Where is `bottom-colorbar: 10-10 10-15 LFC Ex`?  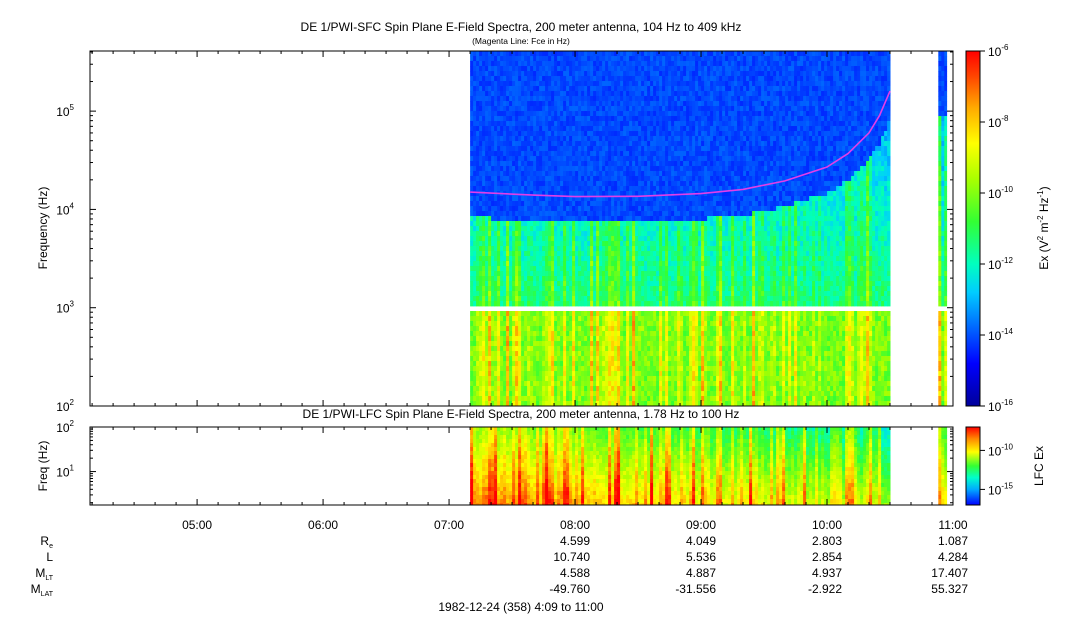 bottom-colorbar: 10-10 10-15 LFC Ex is located at coordinates (1005, 466).